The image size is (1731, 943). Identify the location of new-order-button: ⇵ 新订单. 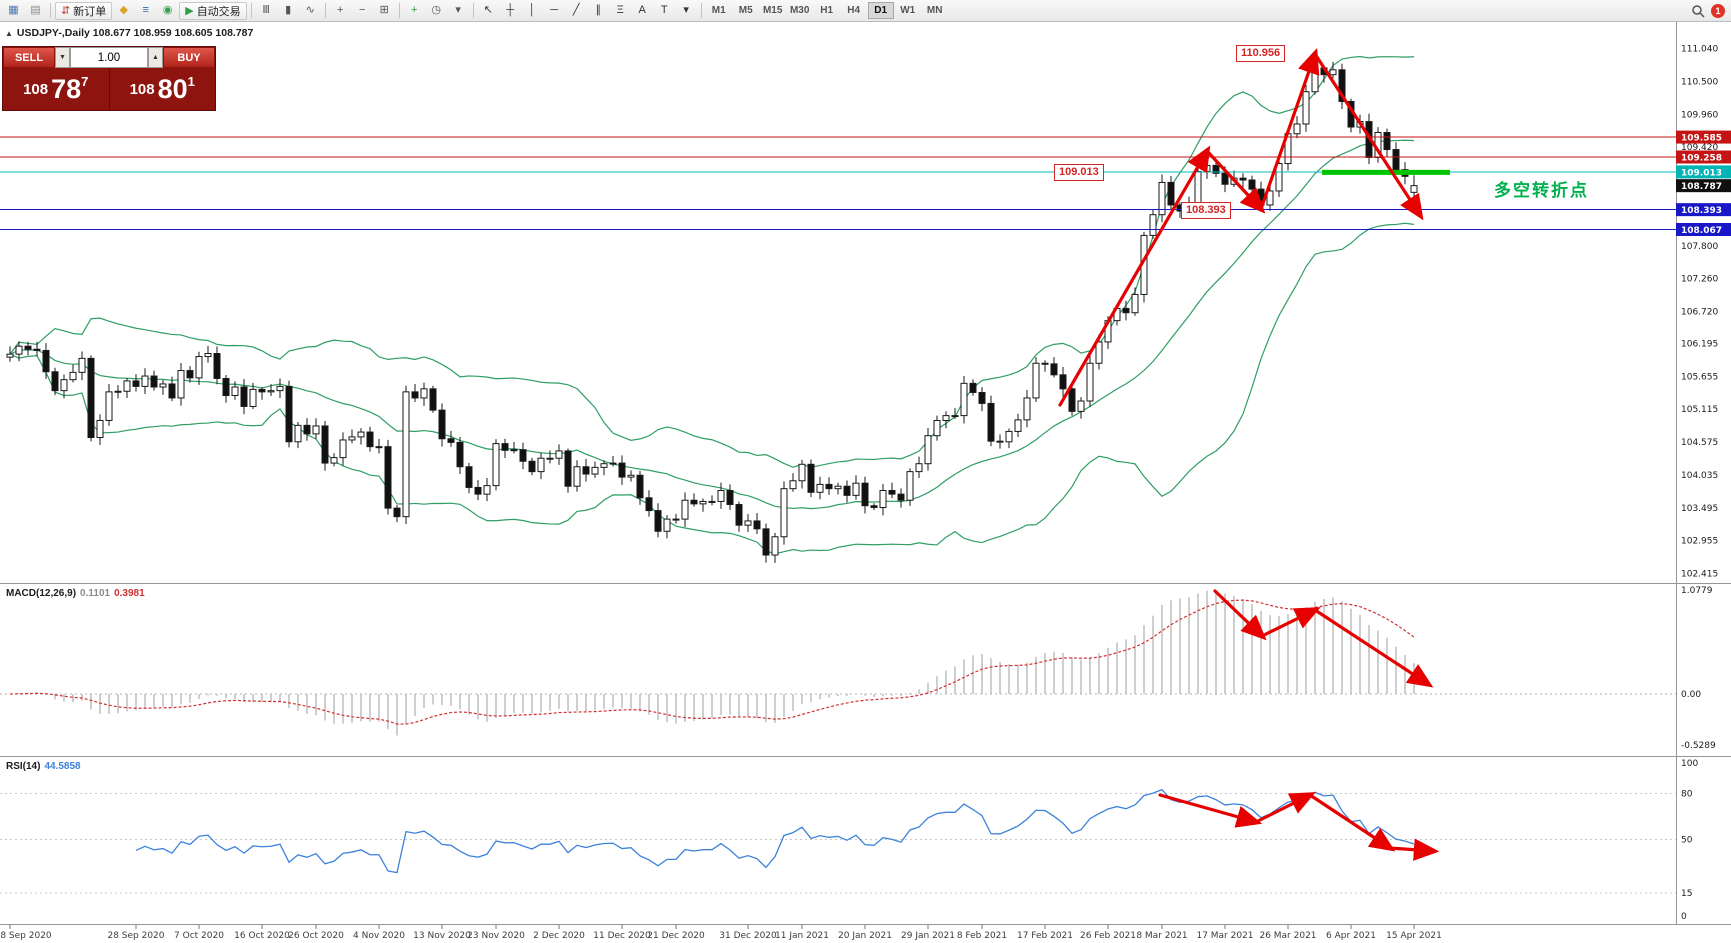
(84, 10).